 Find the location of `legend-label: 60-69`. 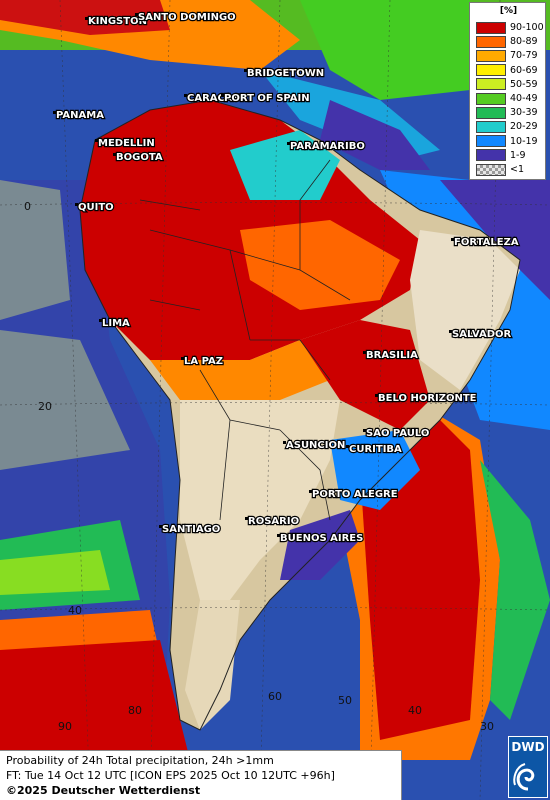

legend-label: 60-69 is located at coordinates (524, 70).